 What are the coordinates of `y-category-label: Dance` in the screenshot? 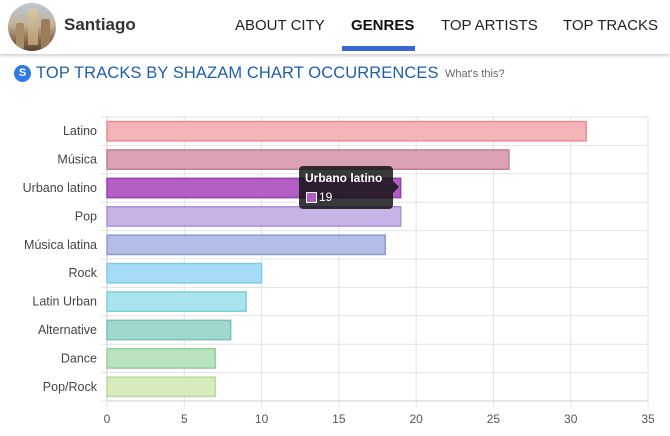 It's located at (79, 358).